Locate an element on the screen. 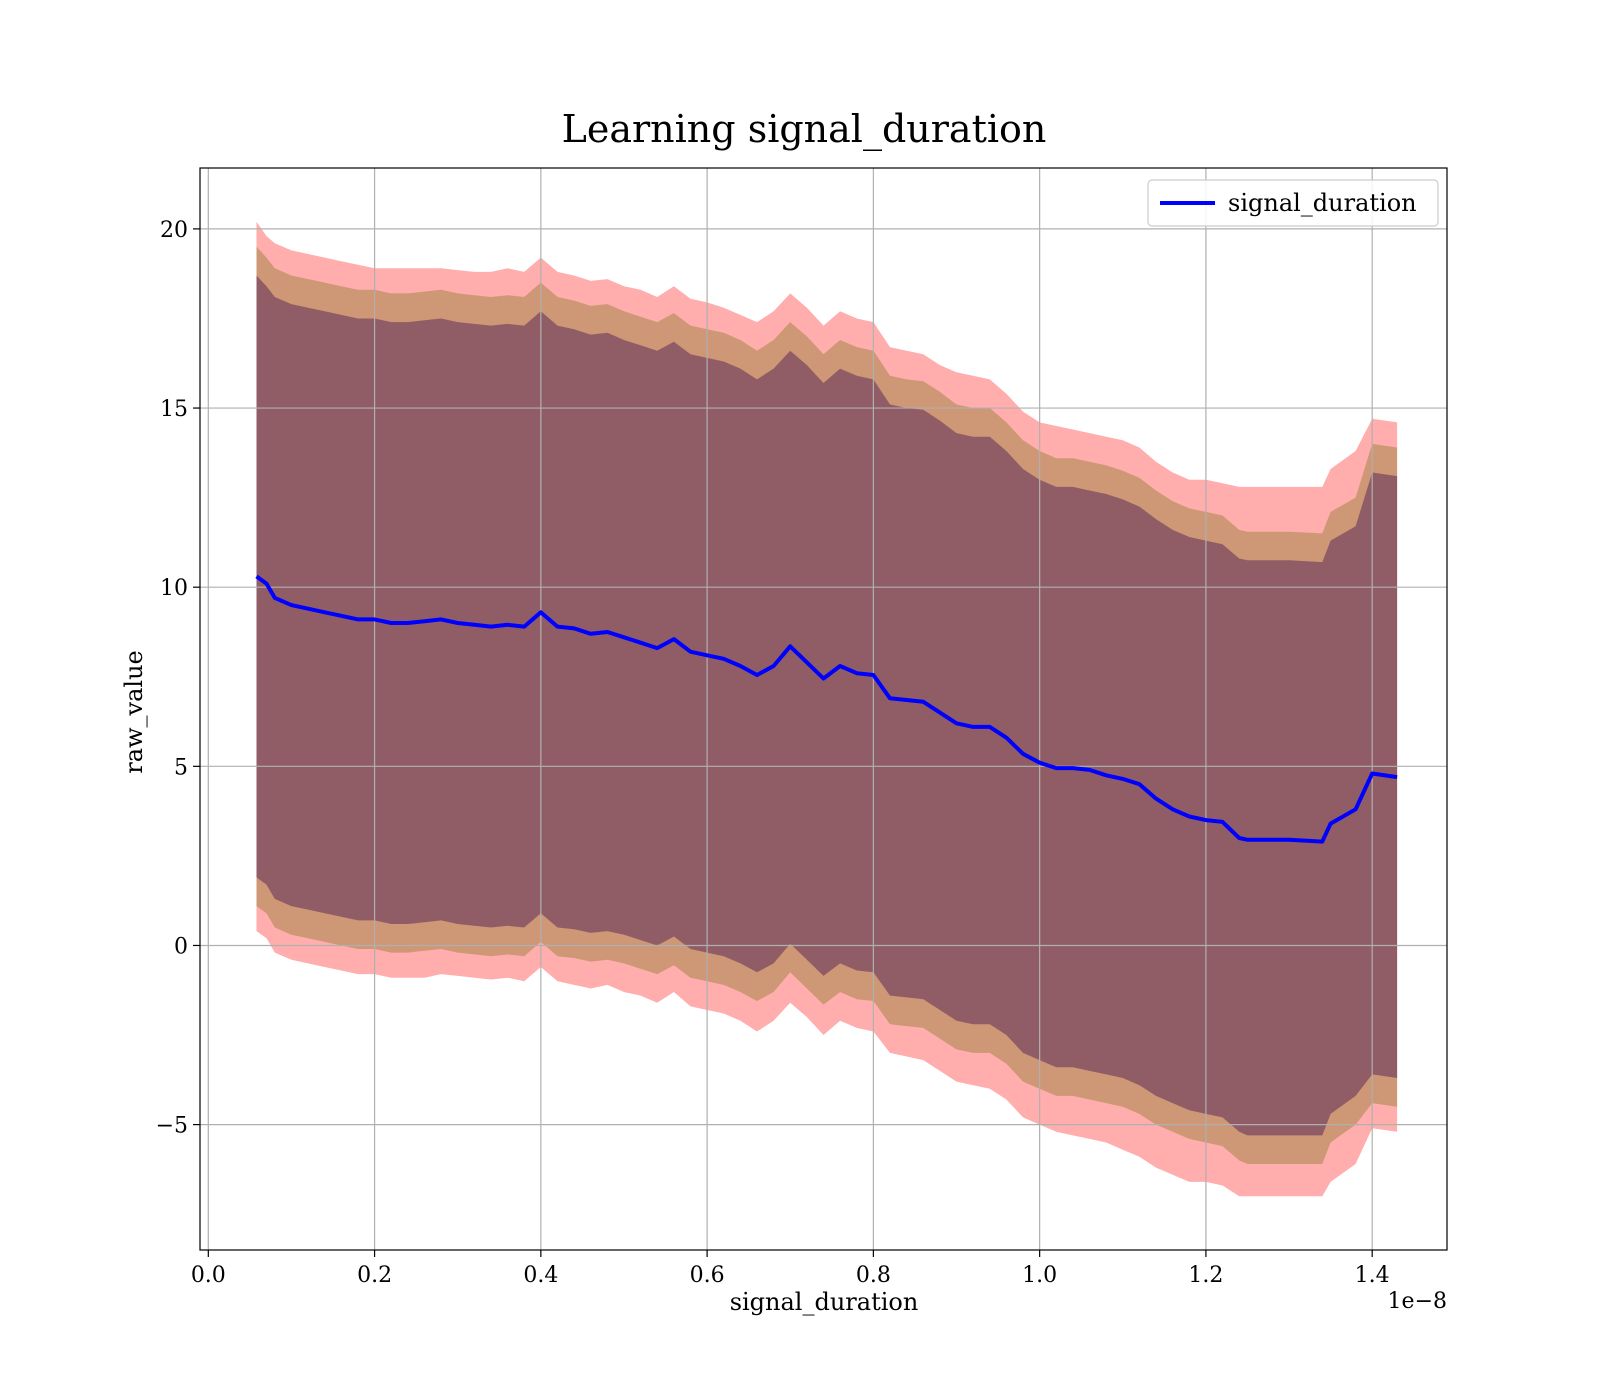  x-tick-label-5: 1.0 is located at coordinates (1039, 1275).